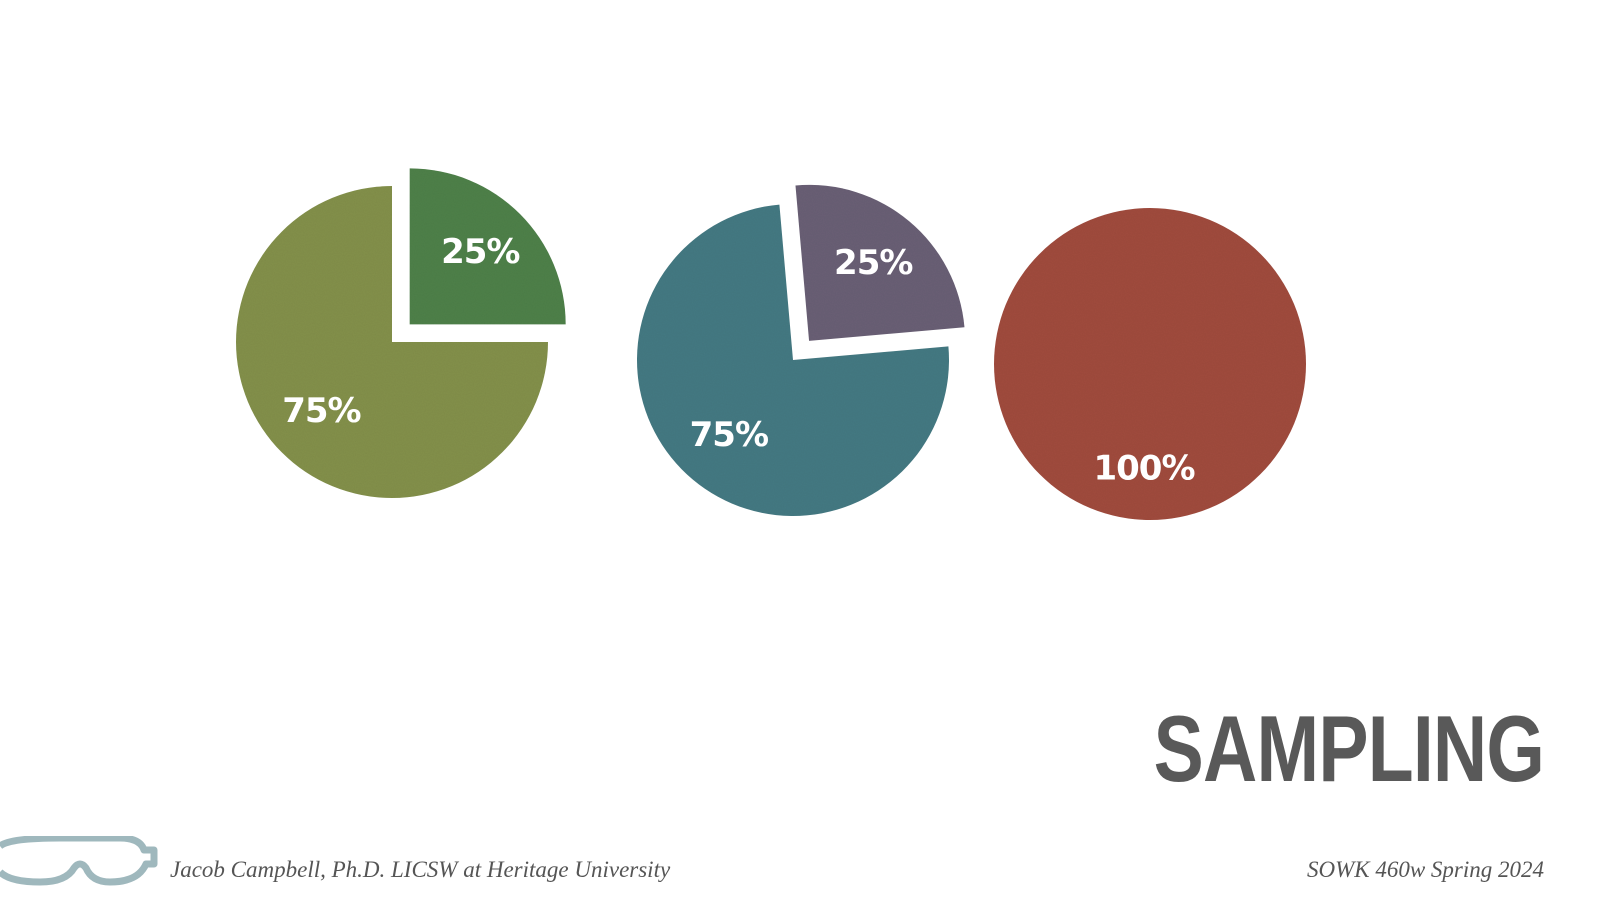 The width and height of the screenshot is (1600, 900). What do you see at coordinates (729, 435) in the screenshot?
I see `pie-2-label-2: 75%` at bounding box center [729, 435].